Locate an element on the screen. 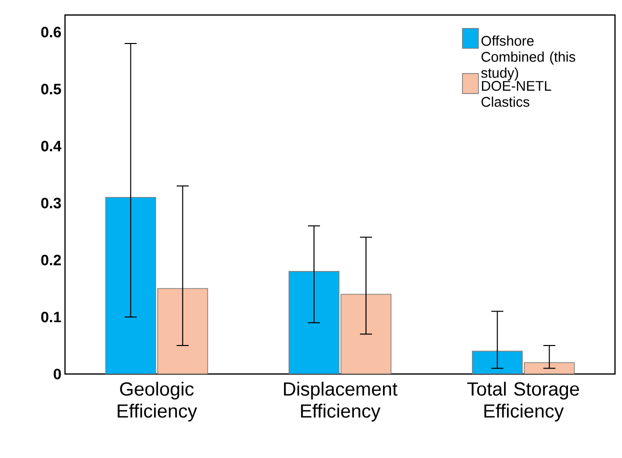 The image size is (622, 458). x-tick-label: Geologic Efficiency is located at coordinates (158, 402).